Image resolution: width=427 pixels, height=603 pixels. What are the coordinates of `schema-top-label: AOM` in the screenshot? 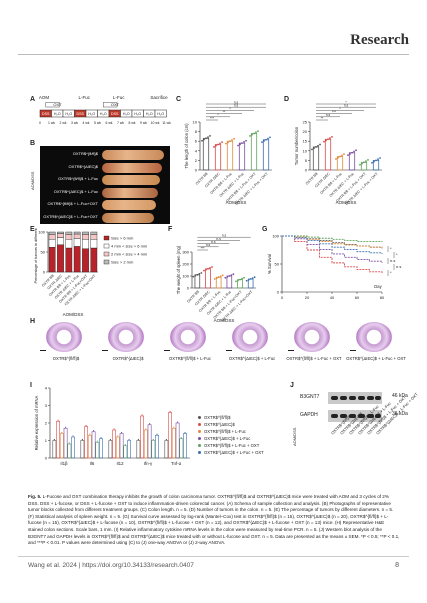 It's located at (44, 97).